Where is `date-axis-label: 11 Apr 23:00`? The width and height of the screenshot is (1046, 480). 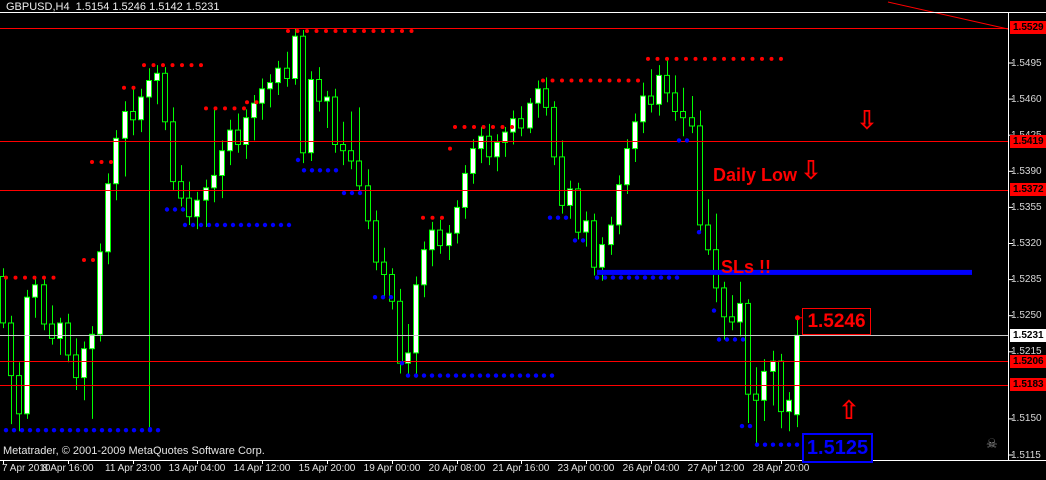 date-axis-label: 11 Apr 23:00 is located at coordinates (133, 468).